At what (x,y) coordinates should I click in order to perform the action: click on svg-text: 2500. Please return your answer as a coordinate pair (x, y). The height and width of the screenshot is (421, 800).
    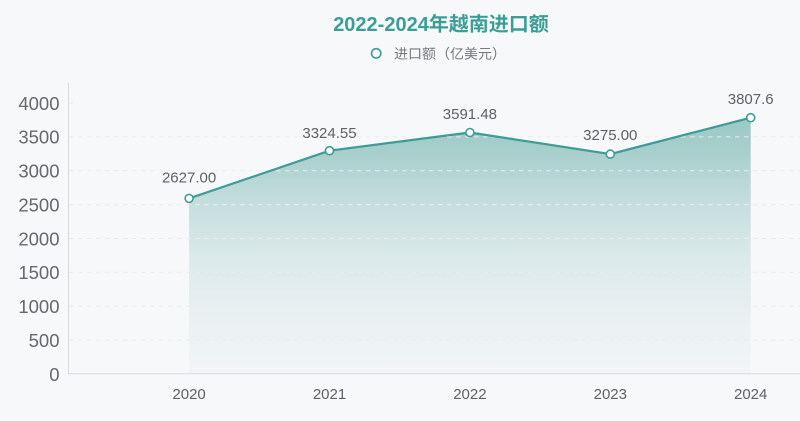
    Looking at the image, I should click on (38, 204).